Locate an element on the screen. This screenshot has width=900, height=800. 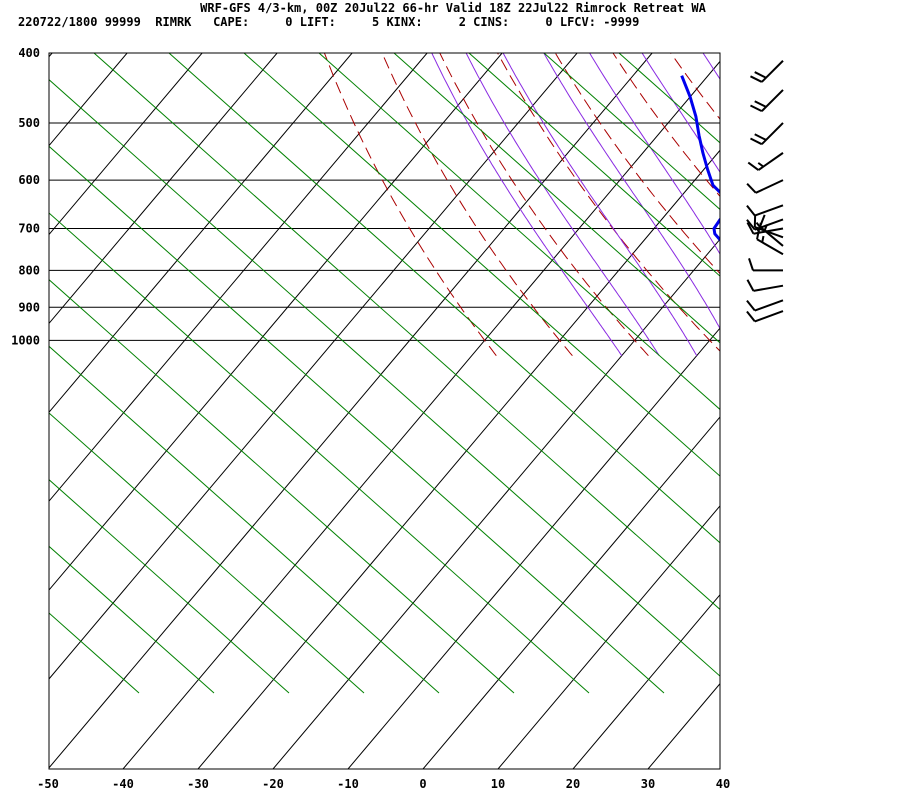
dewpoint-trace is located at coordinates (700, 159).